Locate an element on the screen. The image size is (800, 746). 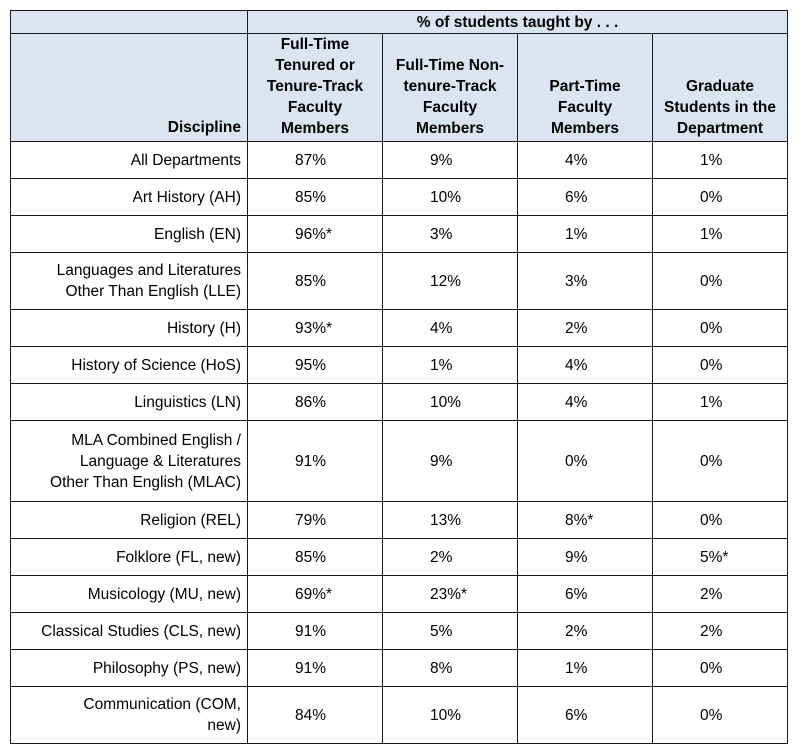
value-cell: 12% is located at coordinates (450, 281).